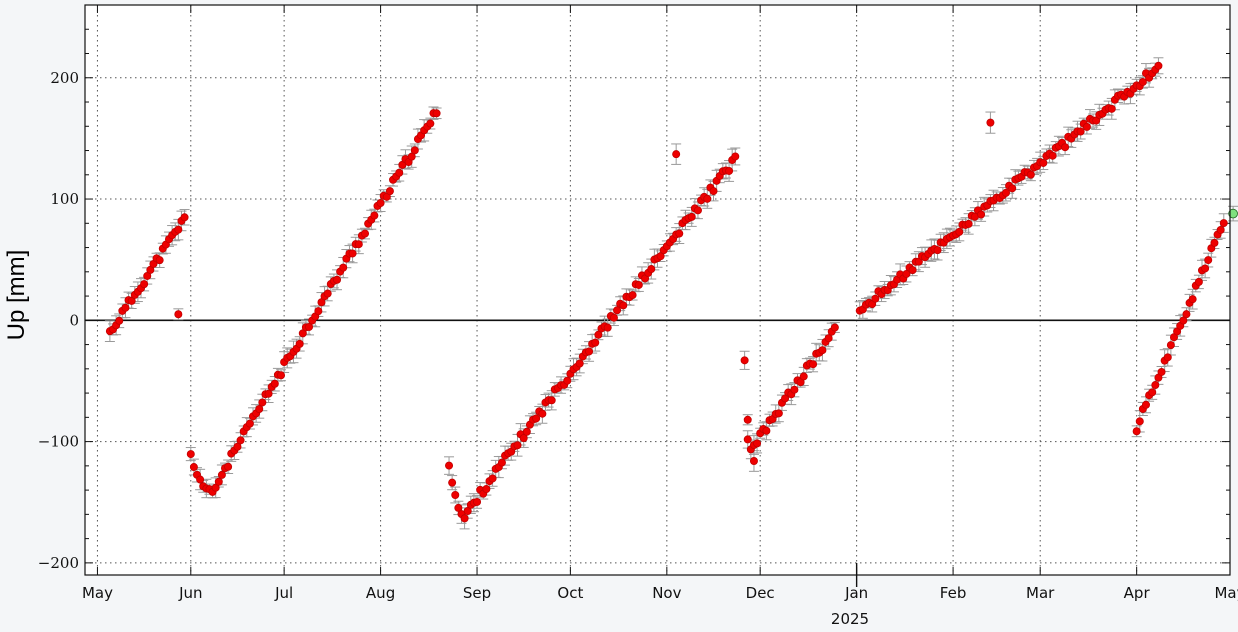 The width and height of the screenshot is (1238, 632). Describe the element at coordinates (283, 593) in the screenshot. I see `x-tick-label: Jul` at that location.